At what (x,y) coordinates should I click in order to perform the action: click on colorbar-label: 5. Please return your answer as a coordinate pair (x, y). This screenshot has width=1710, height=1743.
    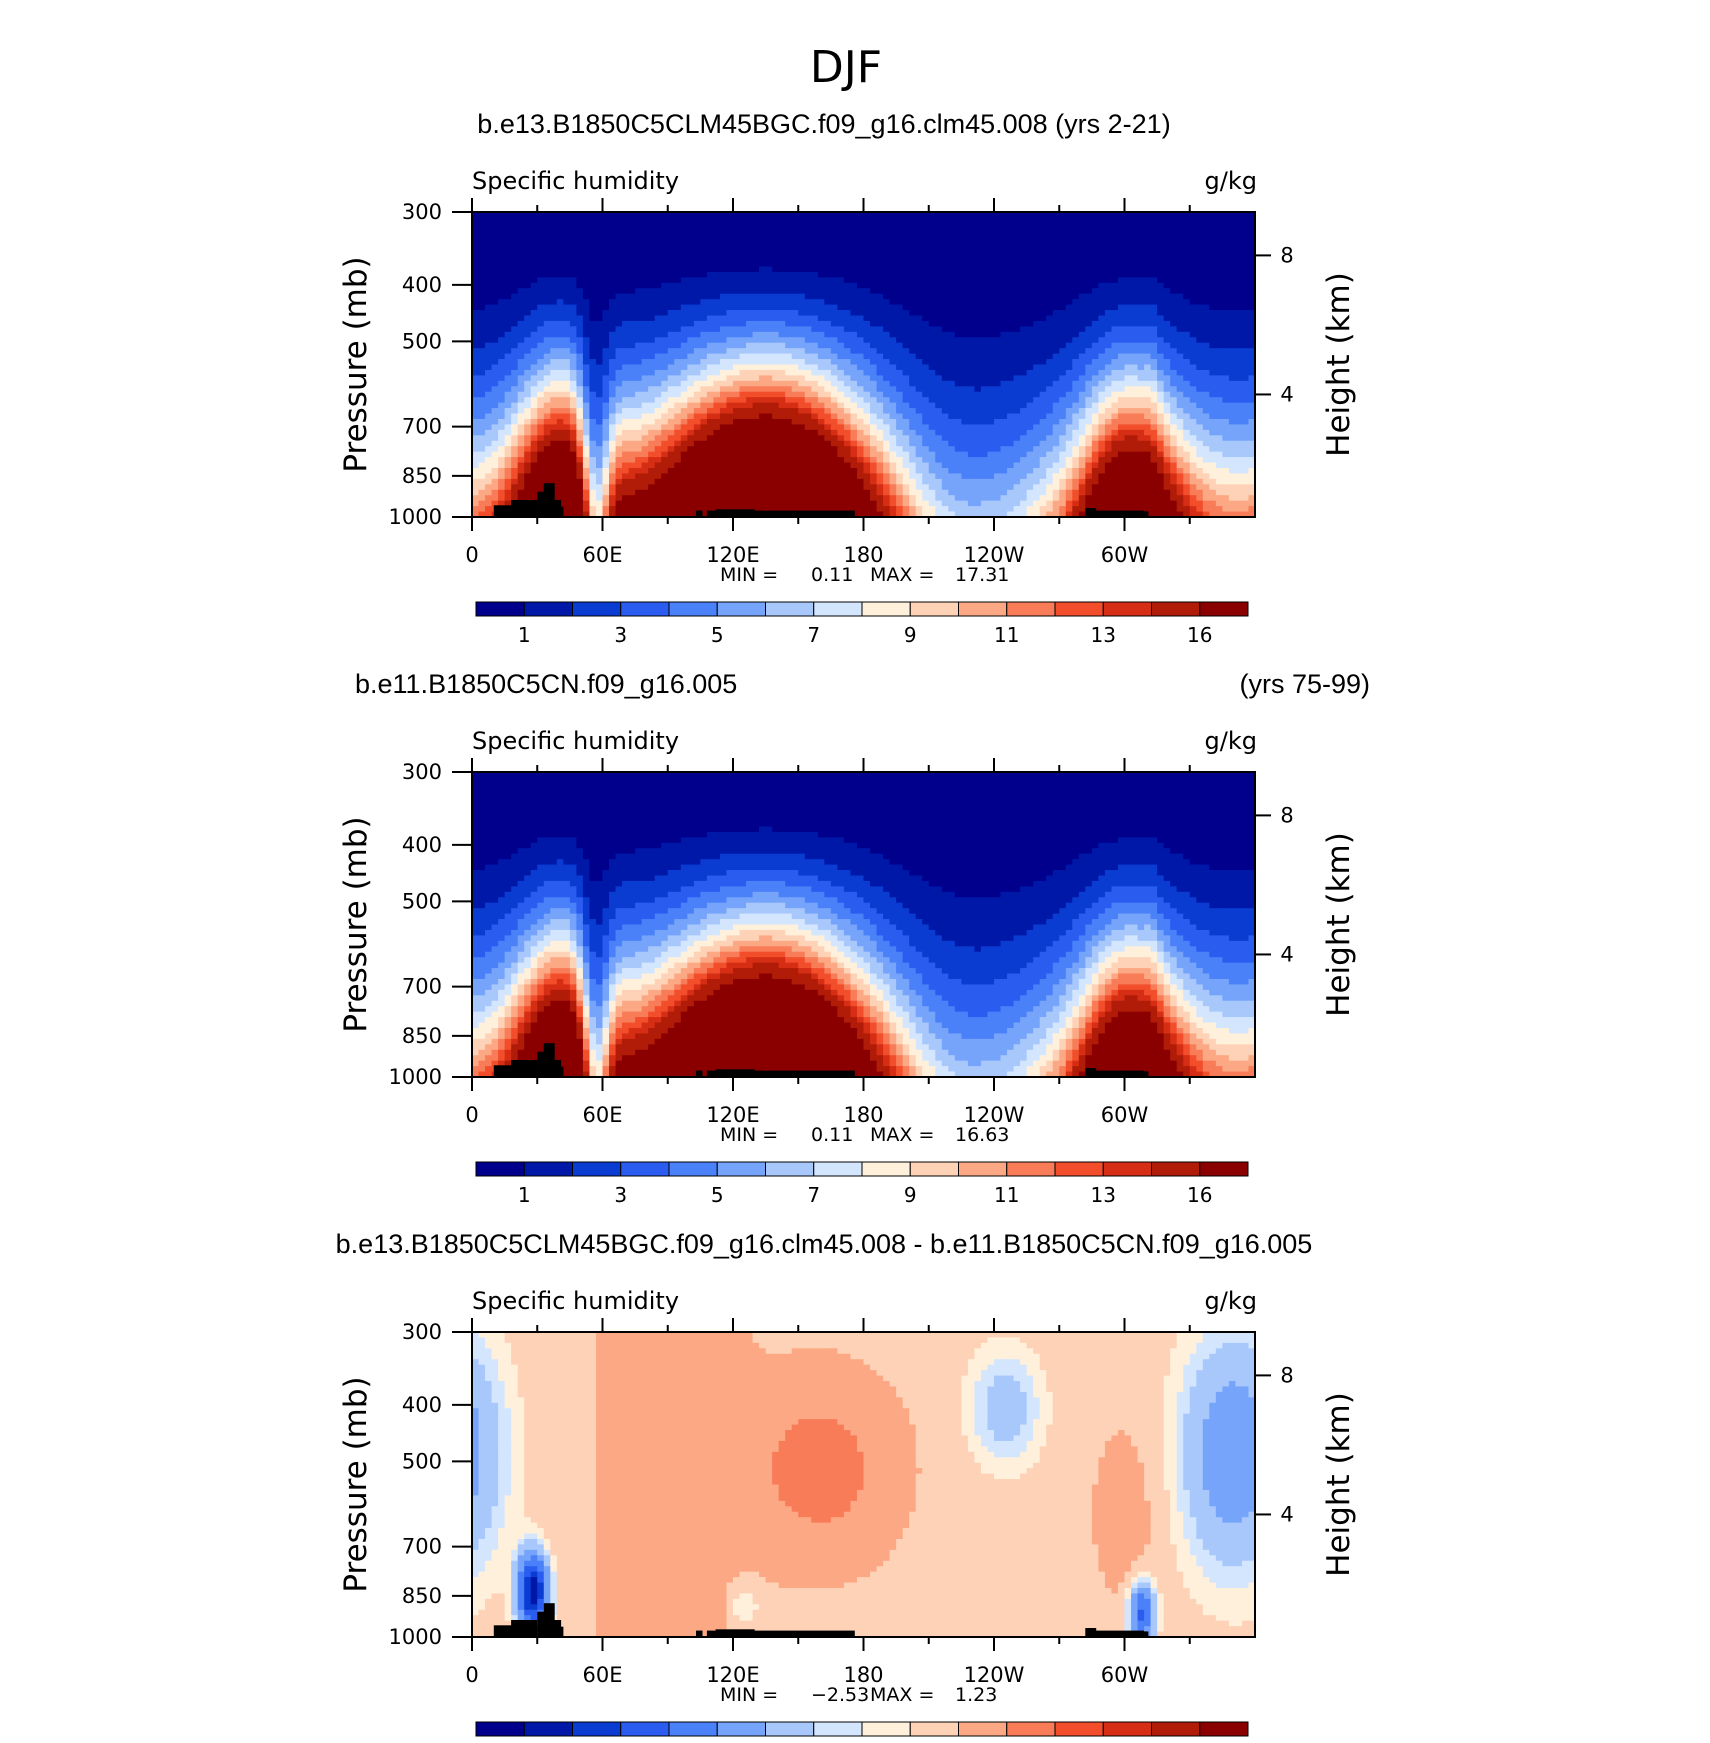
    Looking at the image, I should click on (717, 1195).